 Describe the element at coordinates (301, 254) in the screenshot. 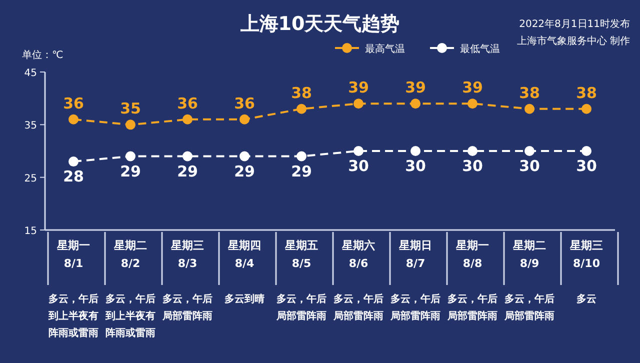

I see `x-tick-label: 星期五 8/5` at that location.